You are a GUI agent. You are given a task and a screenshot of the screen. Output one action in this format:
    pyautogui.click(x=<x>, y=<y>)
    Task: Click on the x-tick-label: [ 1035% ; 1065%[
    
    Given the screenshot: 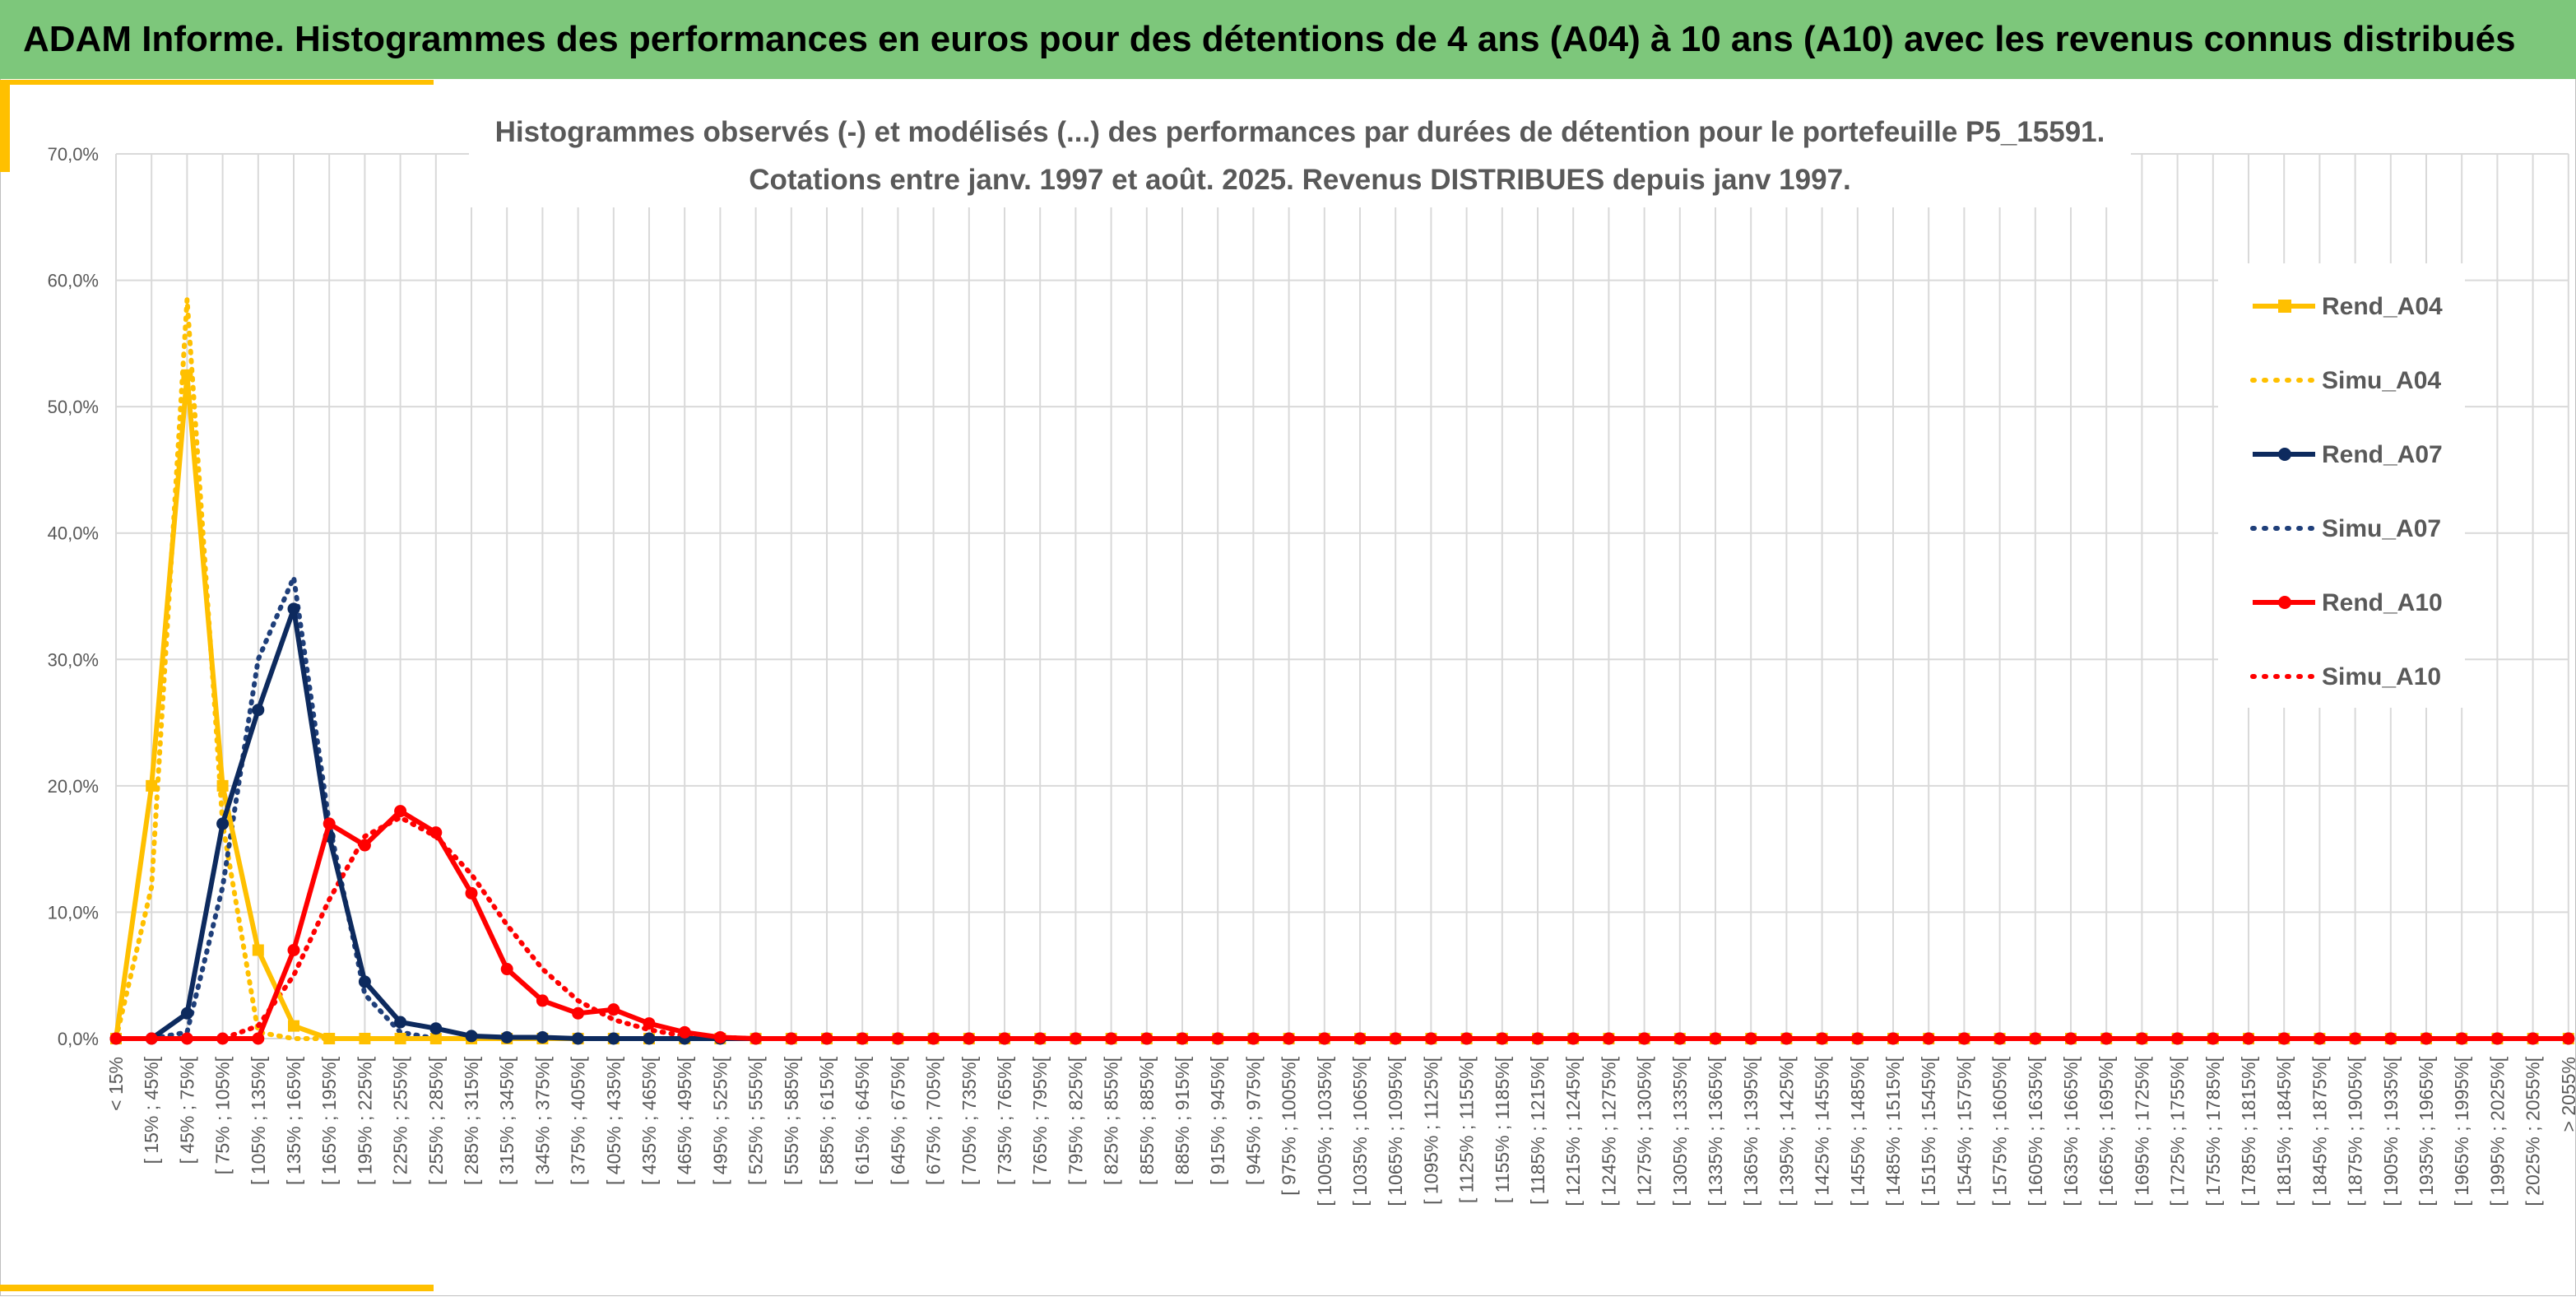 What is the action you would take?
    pyautogui.click(x=1360, y=1131)
    